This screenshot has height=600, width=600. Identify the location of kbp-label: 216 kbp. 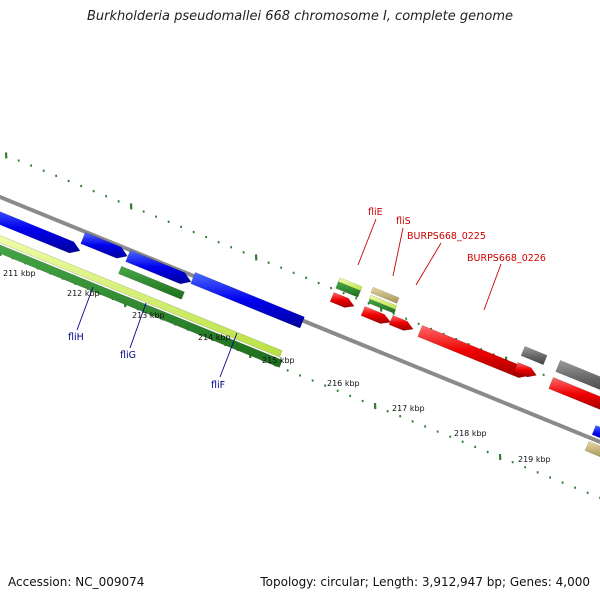
(343, 383).